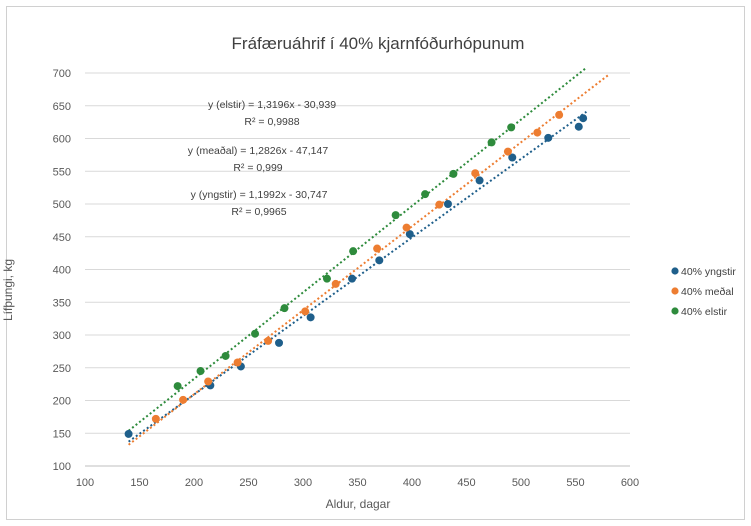 This screenshot has width=751, height=526. I want to click on y-tick-300: 300, so click(62, 336).